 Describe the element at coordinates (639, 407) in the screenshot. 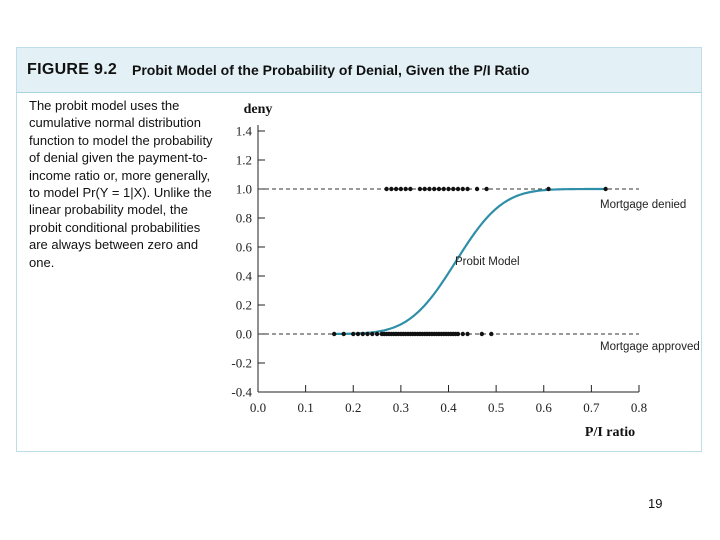

I see `x-tick-label: 0.8` at that location.